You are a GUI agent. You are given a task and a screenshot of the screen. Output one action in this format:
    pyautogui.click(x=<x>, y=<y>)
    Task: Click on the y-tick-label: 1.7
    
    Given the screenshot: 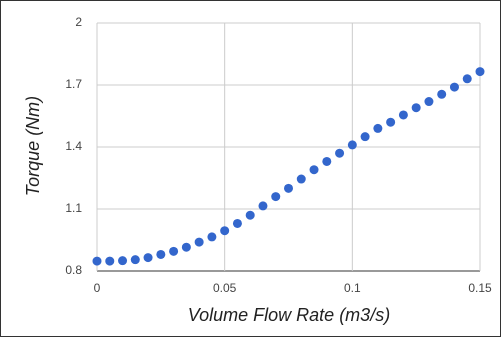 What is the action you would take?
    pyautogui.click(x=73, y=84)
    